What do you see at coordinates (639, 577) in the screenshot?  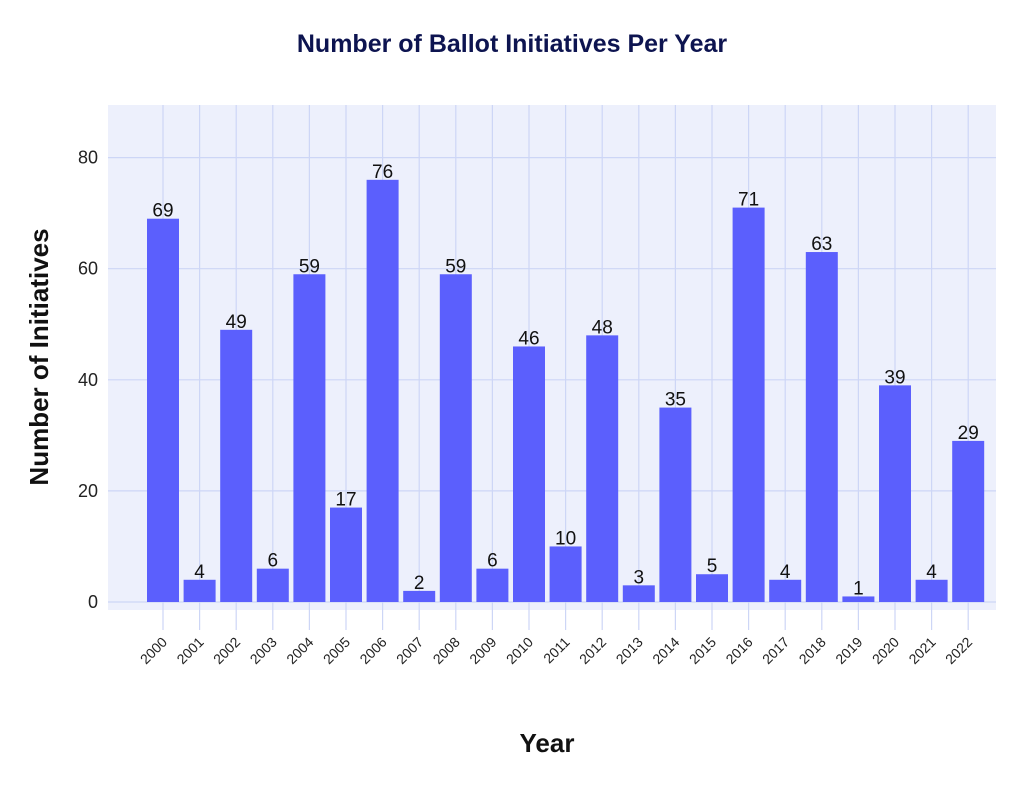 I see `data-label: 3` at bounding box center [639, 577].